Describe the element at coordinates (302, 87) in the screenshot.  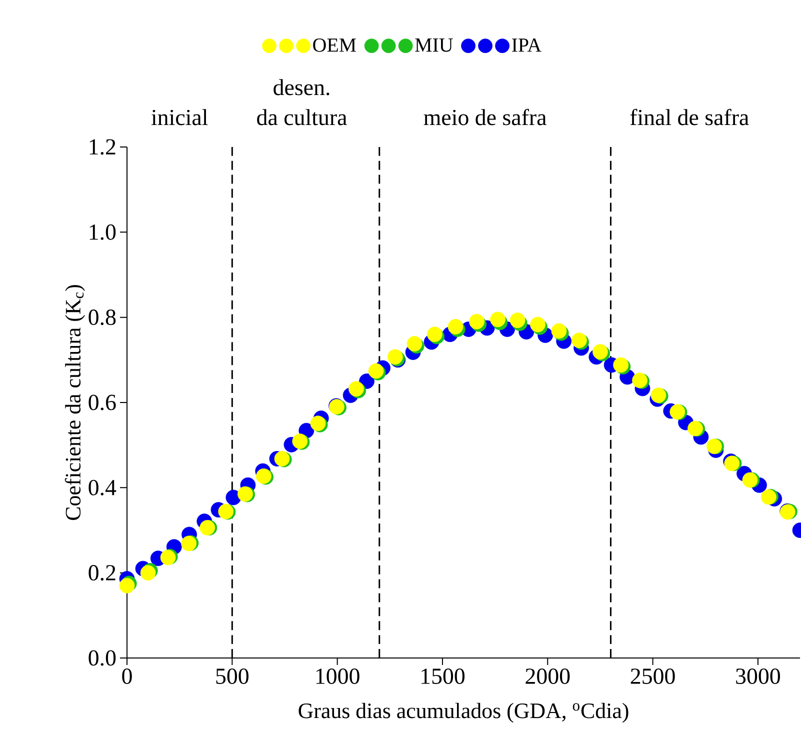
I see `text: desen.` at that location.